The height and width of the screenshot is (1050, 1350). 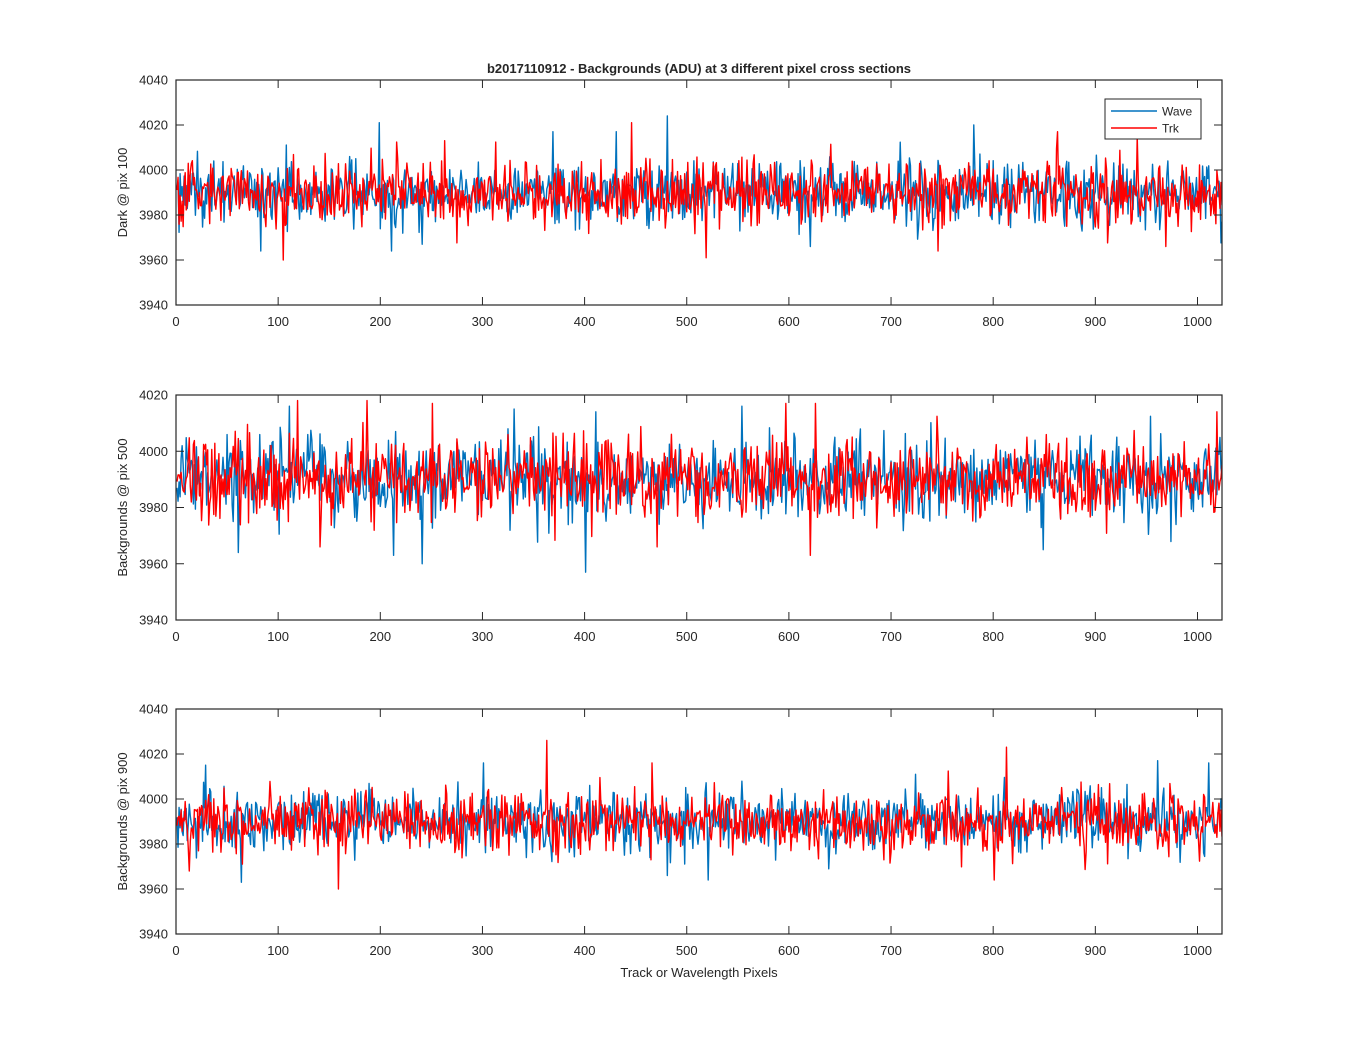 What do you see at coordinates (1177, 112) in the screenshot?
I see `legend-label-wave: Wave` at bounding box center [1177, 112].